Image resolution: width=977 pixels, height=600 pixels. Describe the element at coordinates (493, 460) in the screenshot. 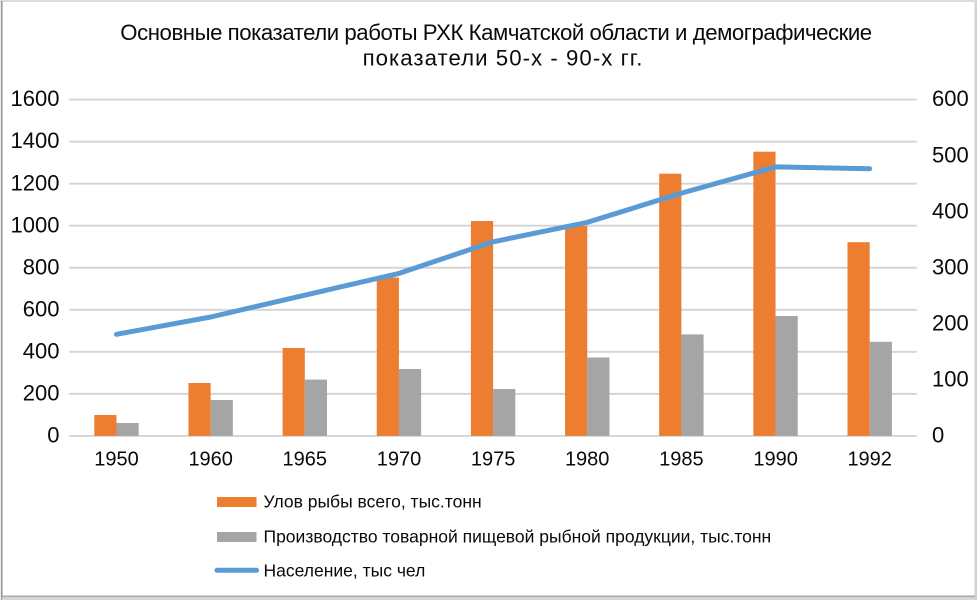

I see `svg-text: 1975` at that location.